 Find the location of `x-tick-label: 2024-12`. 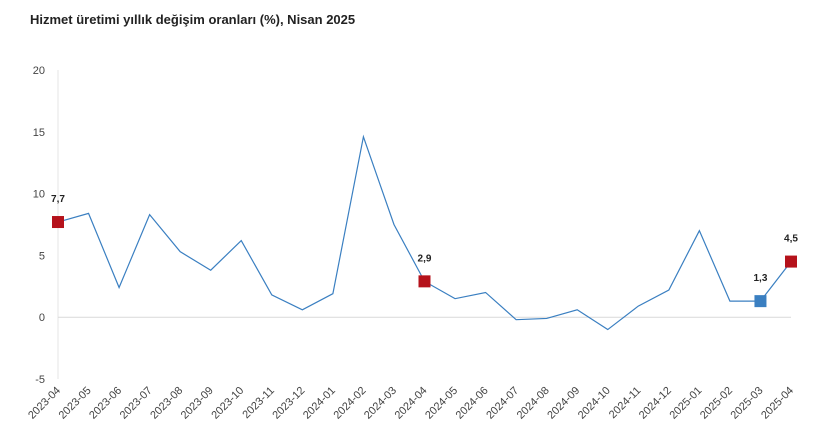

x-tick-label: 2024-12 is located at coordinates (655, 403).